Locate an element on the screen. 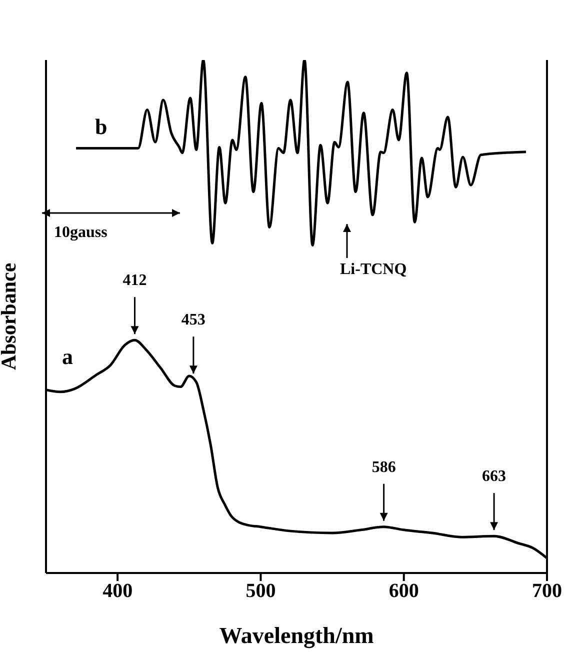  y-axis-title: Absorbance is located at coordinates (10, 316).